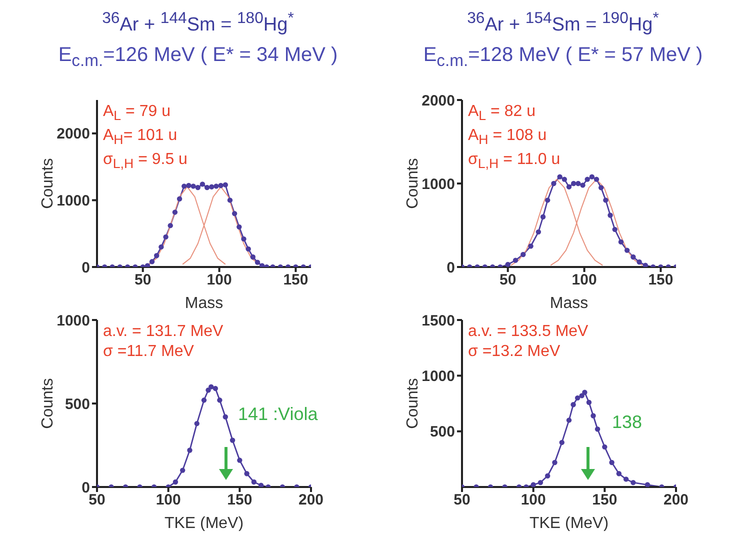  What do you see at coordinates (149, 352) in the screenshot?
I see `annotation: σ =11.7 MeV` at bounding box center [149, 352].